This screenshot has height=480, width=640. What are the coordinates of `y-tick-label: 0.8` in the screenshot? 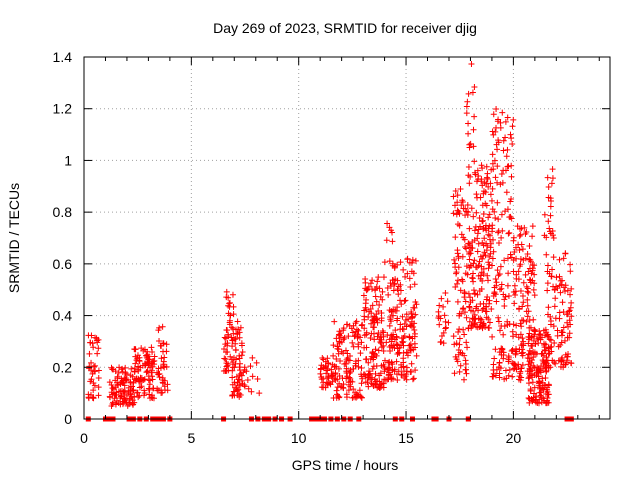 It's located at (63, 212).